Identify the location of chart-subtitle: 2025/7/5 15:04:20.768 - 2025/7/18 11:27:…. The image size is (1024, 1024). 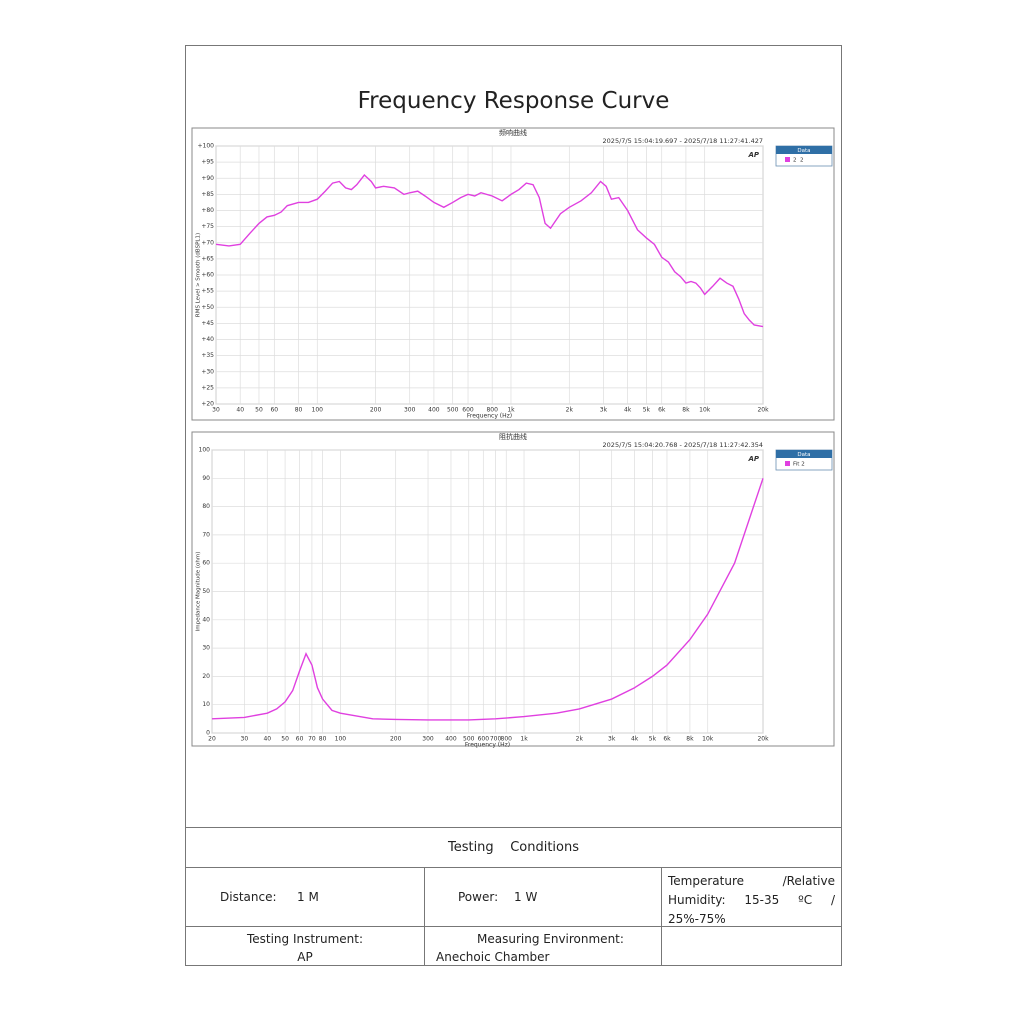
(683, 445).